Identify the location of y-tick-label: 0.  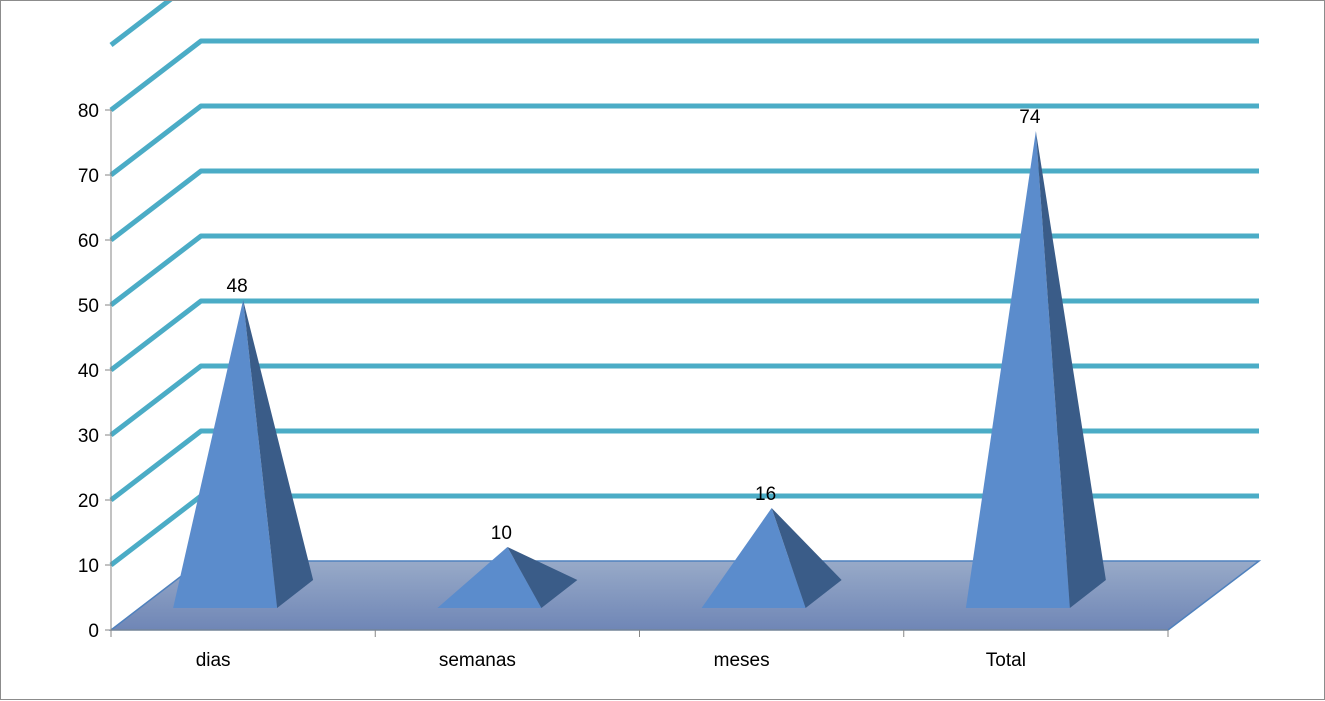
(93, 631).